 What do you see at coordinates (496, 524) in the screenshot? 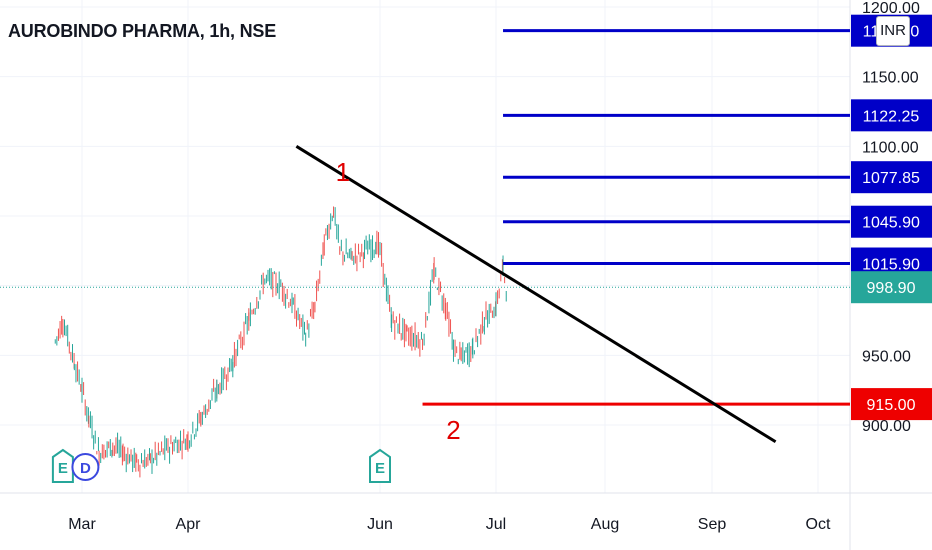
I see `x-tick-label: Jul` at bounding box center [496, 524].